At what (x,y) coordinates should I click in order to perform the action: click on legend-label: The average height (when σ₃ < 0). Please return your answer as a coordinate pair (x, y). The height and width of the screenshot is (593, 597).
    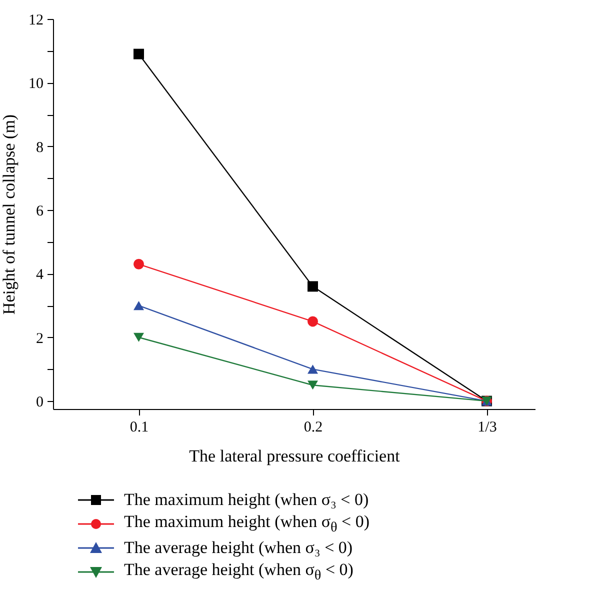
    Looking at the image, I should click on (238, 548).